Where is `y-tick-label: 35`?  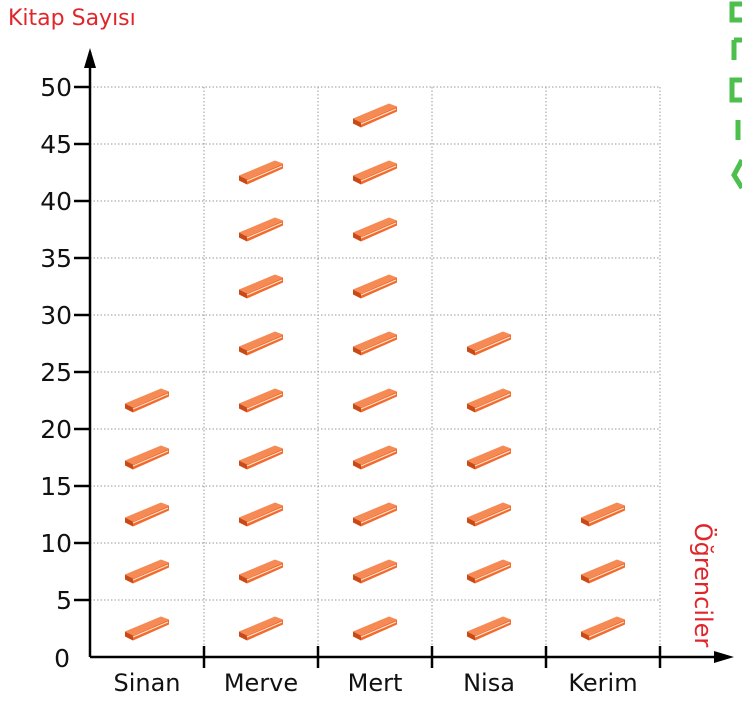 y-tick-label: 35 is located at coordinates (56, 258).